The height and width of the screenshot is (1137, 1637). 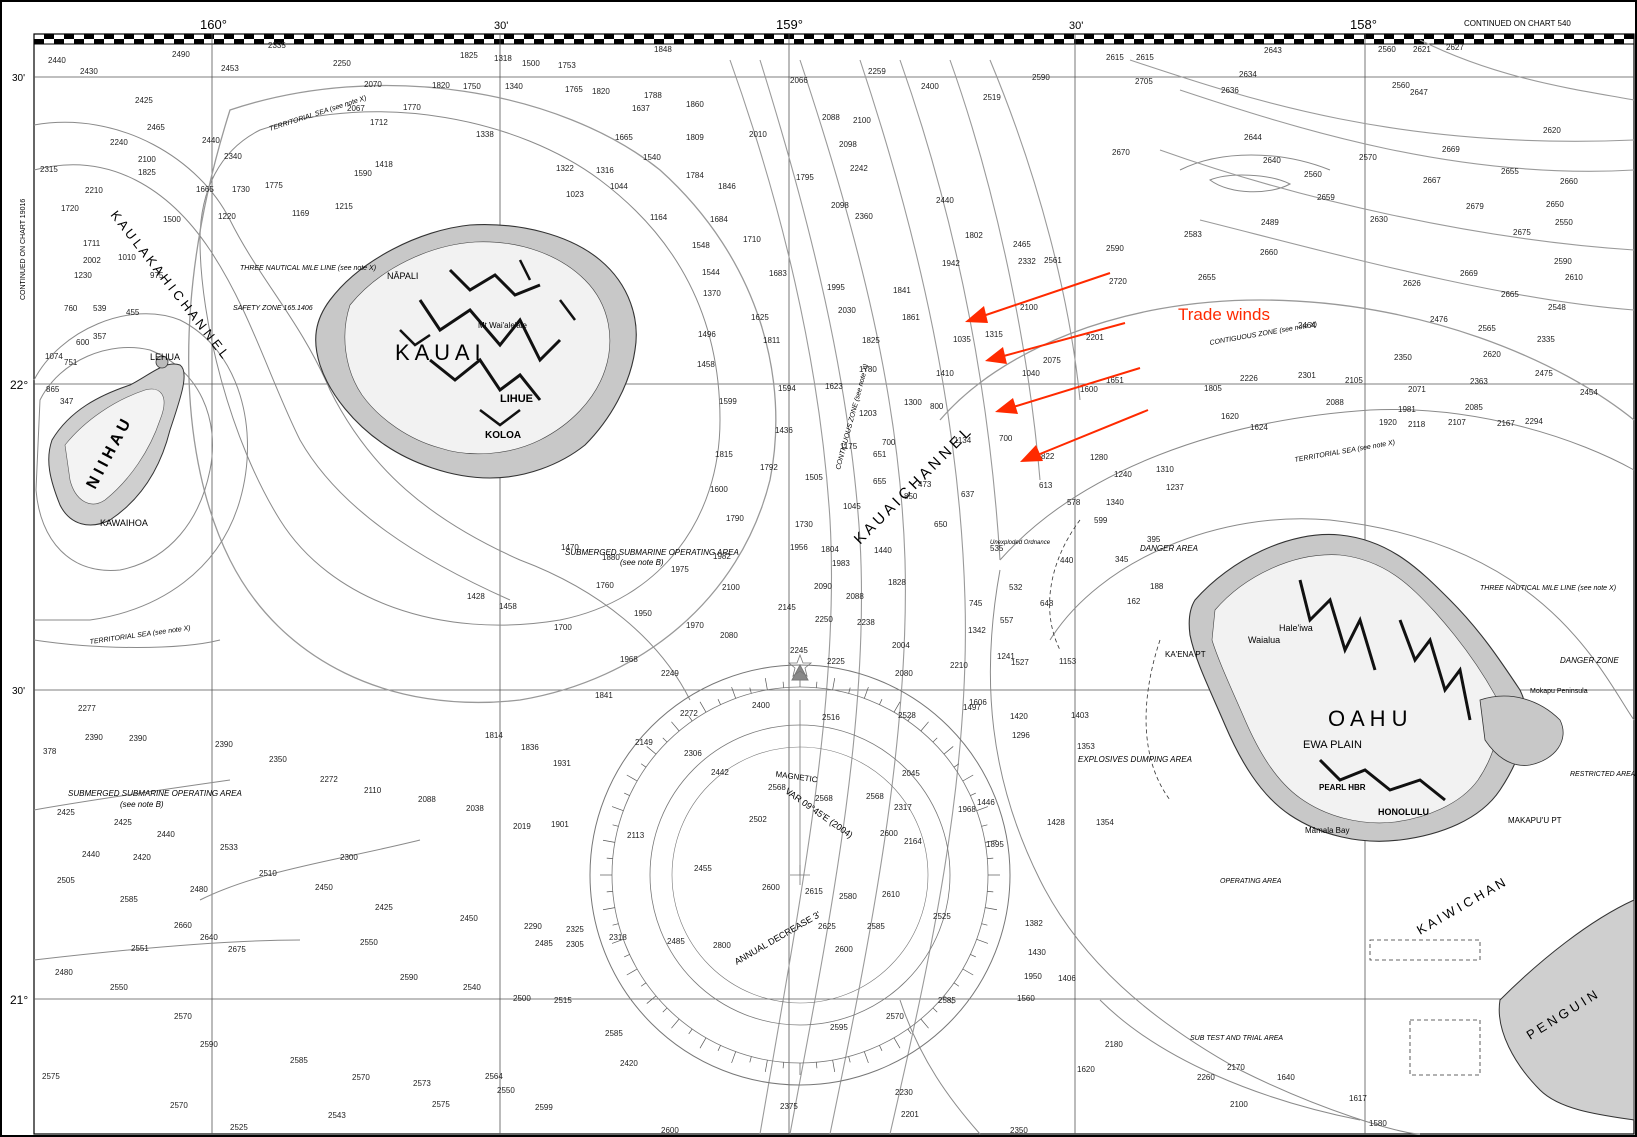 I want to click on continued-on-chart-top: CONTINUED ON CHART 540, so click(x=1517, y=23).